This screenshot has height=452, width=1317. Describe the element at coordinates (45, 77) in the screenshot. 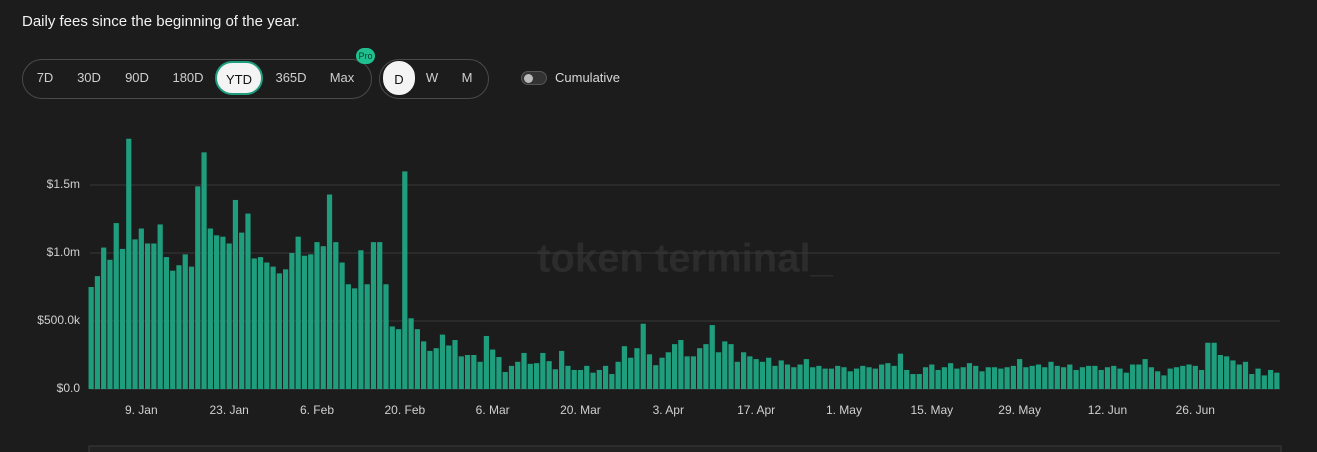

I see `range-button: 7D` at that location.